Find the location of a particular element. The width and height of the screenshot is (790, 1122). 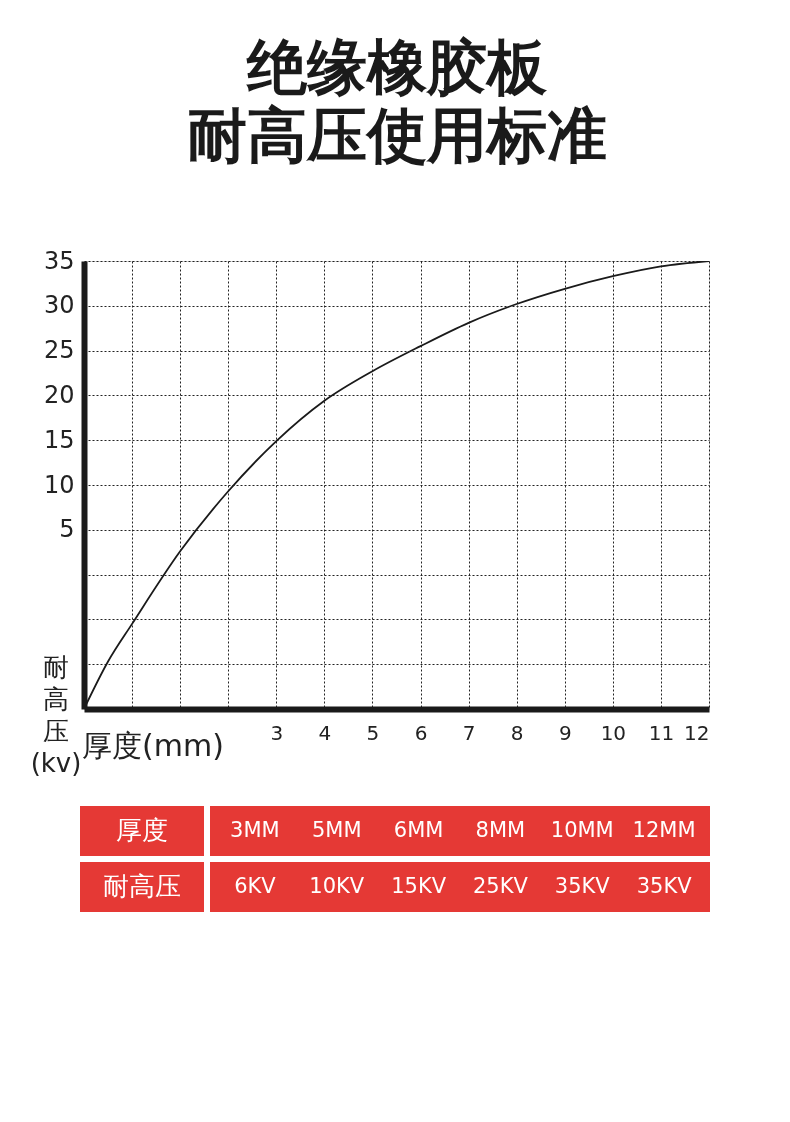

x-tick-label: 6 is located at coordinates (421, 732).